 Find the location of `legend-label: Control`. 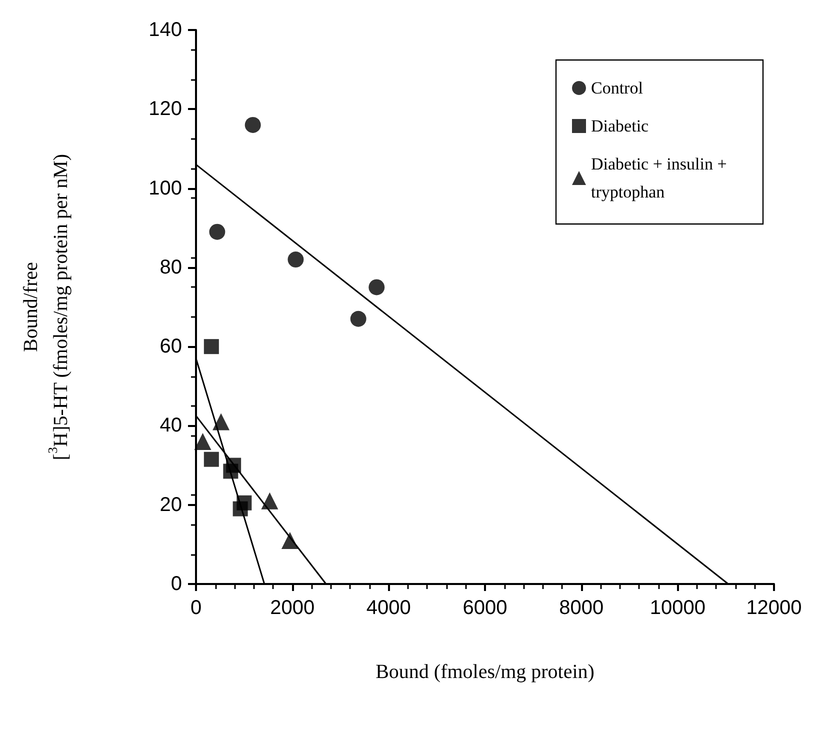

legend-label: Control is located at coordinates (617, 88).